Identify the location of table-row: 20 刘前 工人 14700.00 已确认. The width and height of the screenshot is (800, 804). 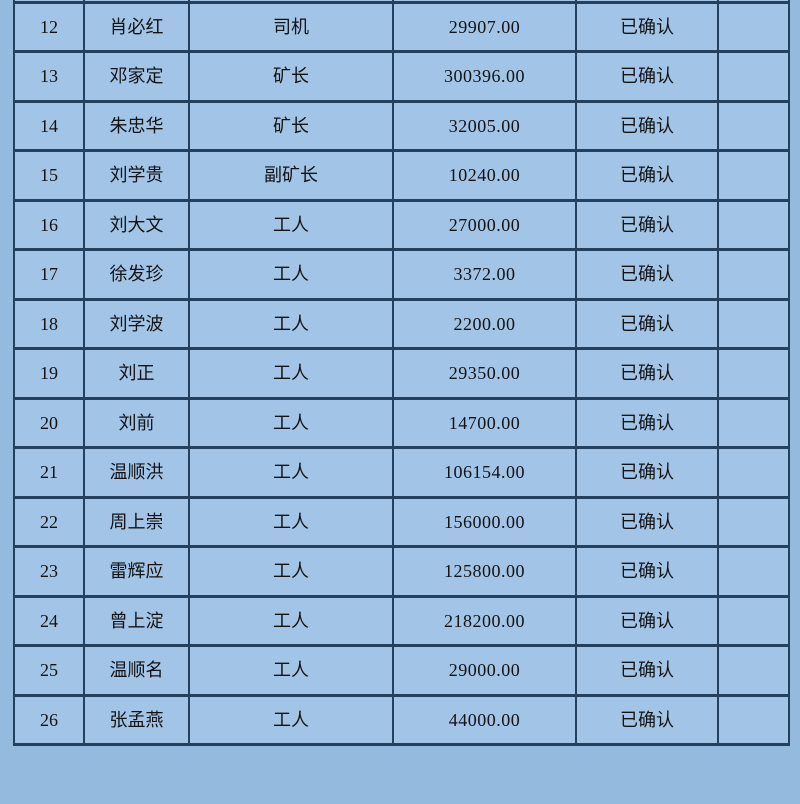
(401, 422).